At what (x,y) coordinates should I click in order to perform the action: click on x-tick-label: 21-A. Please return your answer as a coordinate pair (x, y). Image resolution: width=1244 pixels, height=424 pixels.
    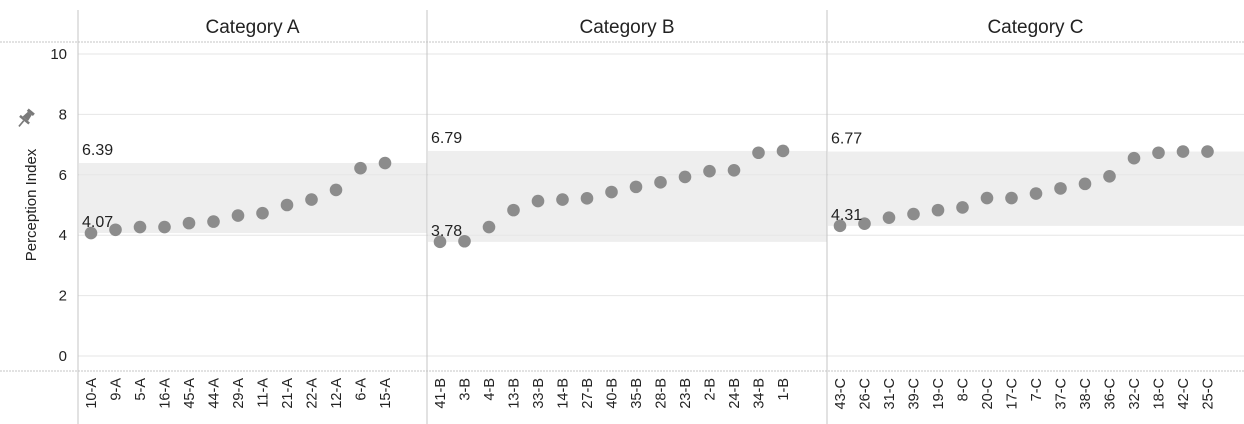
    Looking at the image, I should click on (288, 393).